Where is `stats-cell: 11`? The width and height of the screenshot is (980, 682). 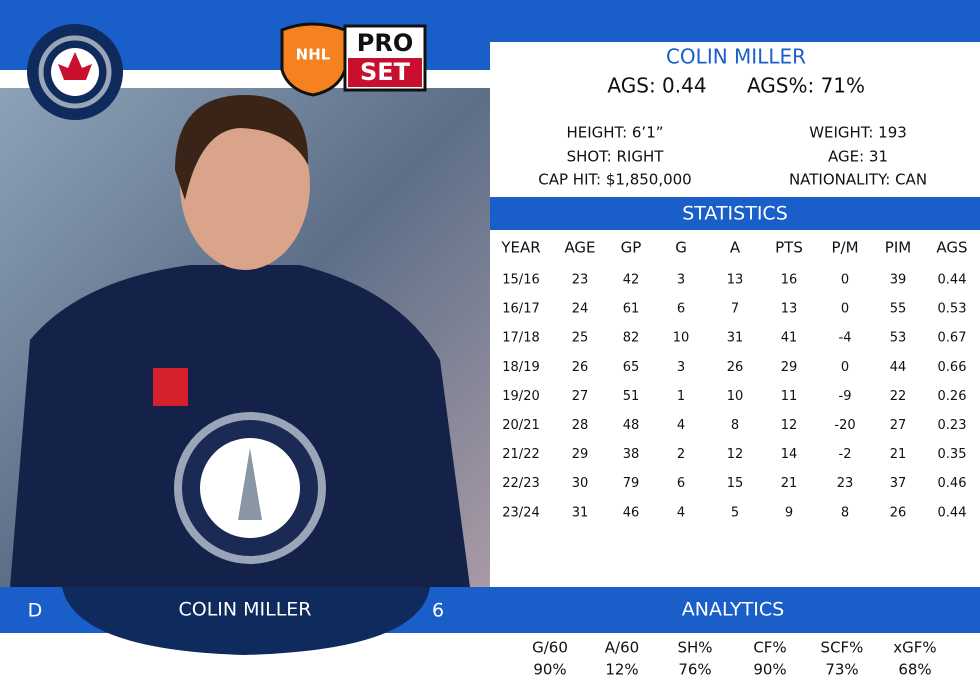 stats-cell: 11 is located at coordinates (789, 396).